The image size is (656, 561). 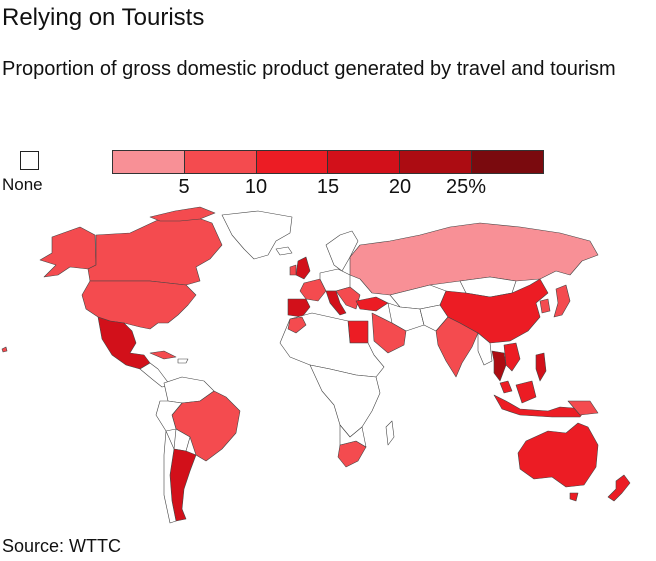 I want to click on region-central-europe, so click(x=335, y=280).